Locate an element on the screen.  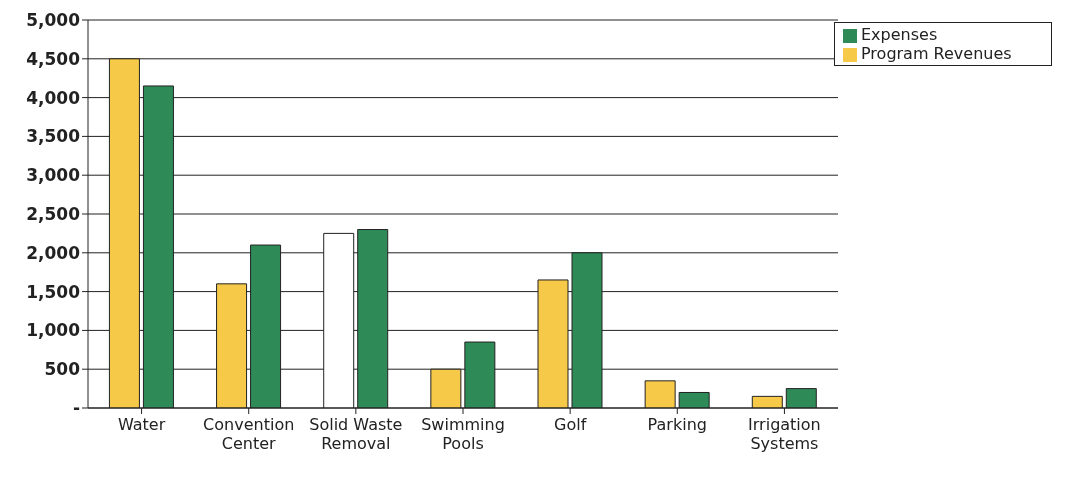
y-tick-label: 5,000 is located at coordinates (53, 20).